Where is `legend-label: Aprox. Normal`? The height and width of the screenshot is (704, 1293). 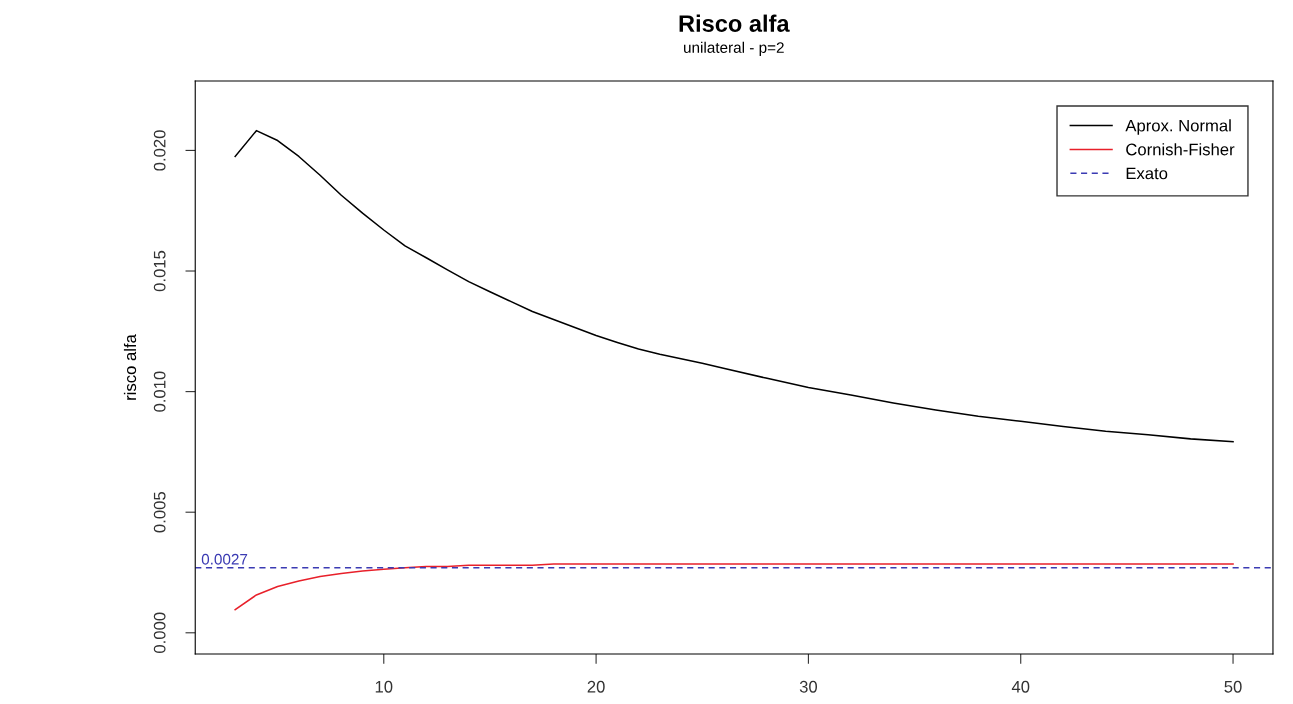 legend-label: Aprox. Normal is located at coordinates (1178, 127).